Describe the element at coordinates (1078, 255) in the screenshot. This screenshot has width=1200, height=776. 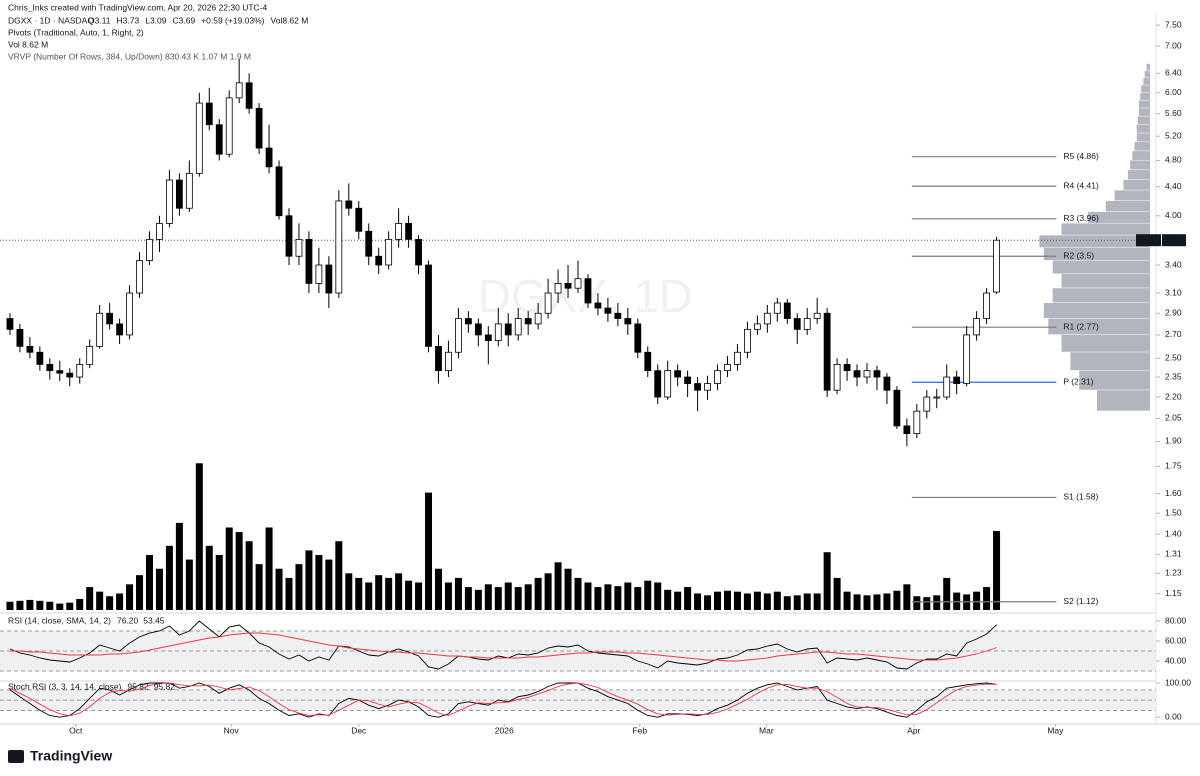
I see `pivot-label: R2 (3.5)` at that location.